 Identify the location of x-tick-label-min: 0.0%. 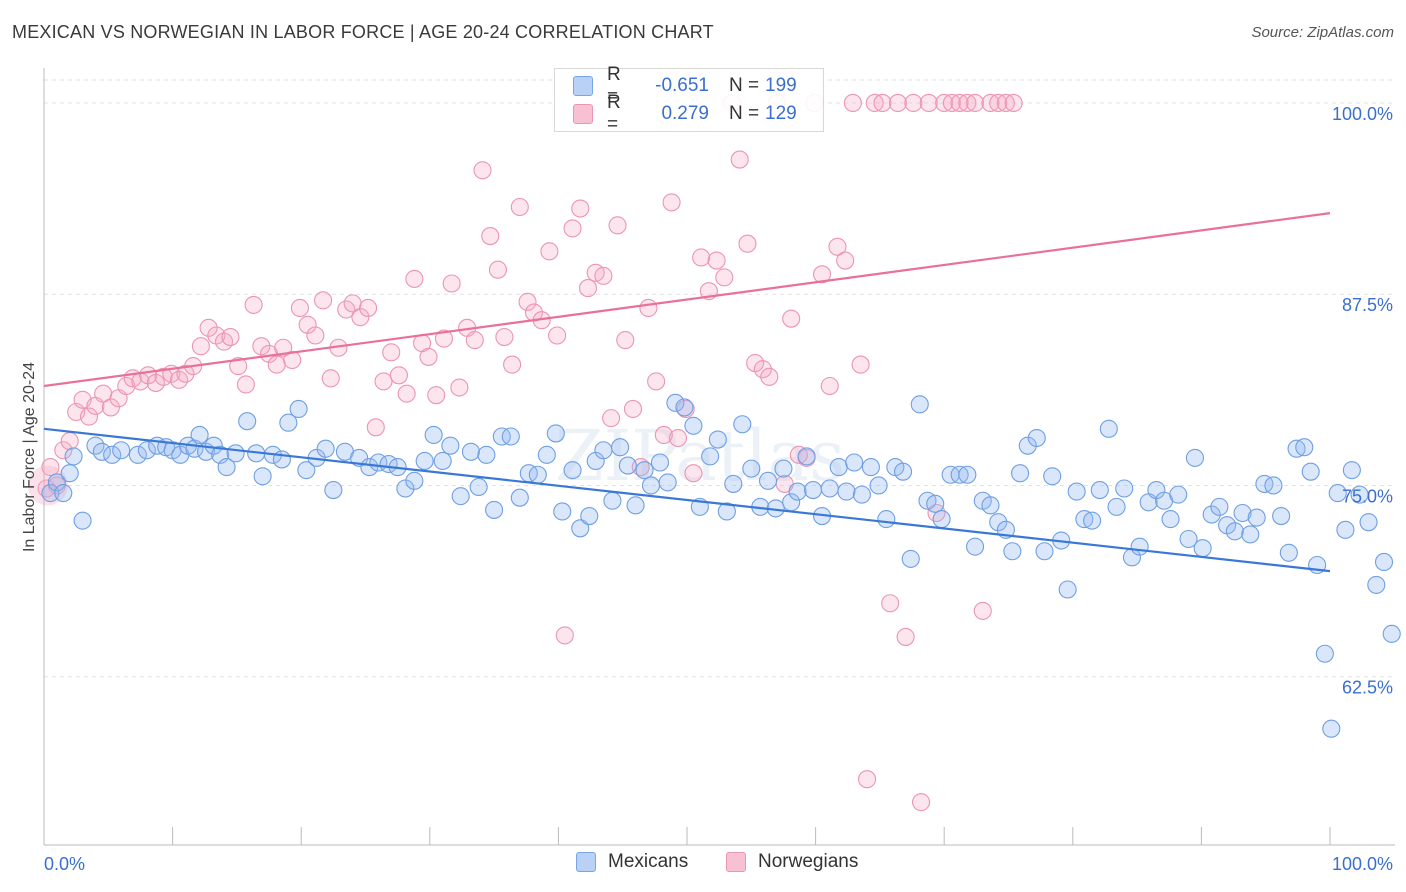
(64, 864).